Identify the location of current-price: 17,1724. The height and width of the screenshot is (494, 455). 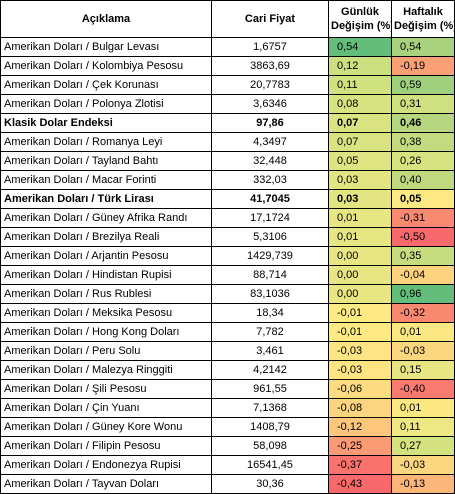
(270, 218).